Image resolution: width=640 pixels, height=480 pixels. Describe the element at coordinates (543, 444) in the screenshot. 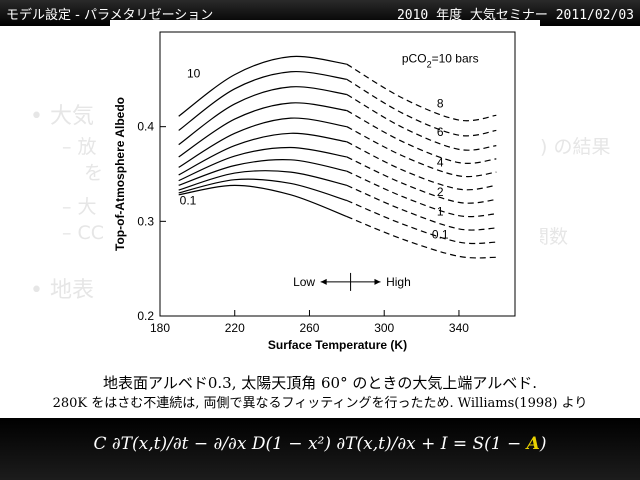

I see `equation-end: )` at that location.